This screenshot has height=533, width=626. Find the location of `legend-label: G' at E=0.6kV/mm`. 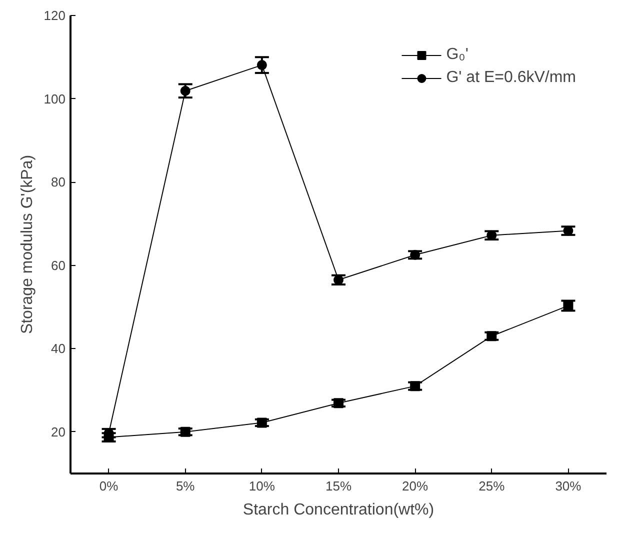

legend-label: G' at E=0.6kV/mm is located at coordinates (511, 78).